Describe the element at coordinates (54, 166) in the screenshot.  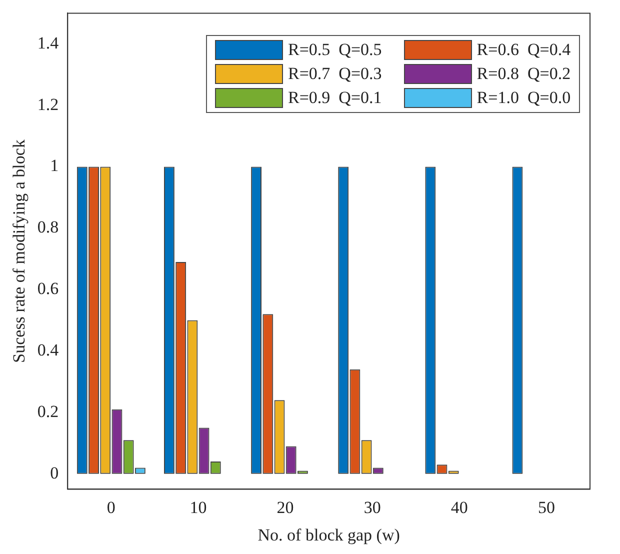
I see `y-tick-label: 1` at that location.